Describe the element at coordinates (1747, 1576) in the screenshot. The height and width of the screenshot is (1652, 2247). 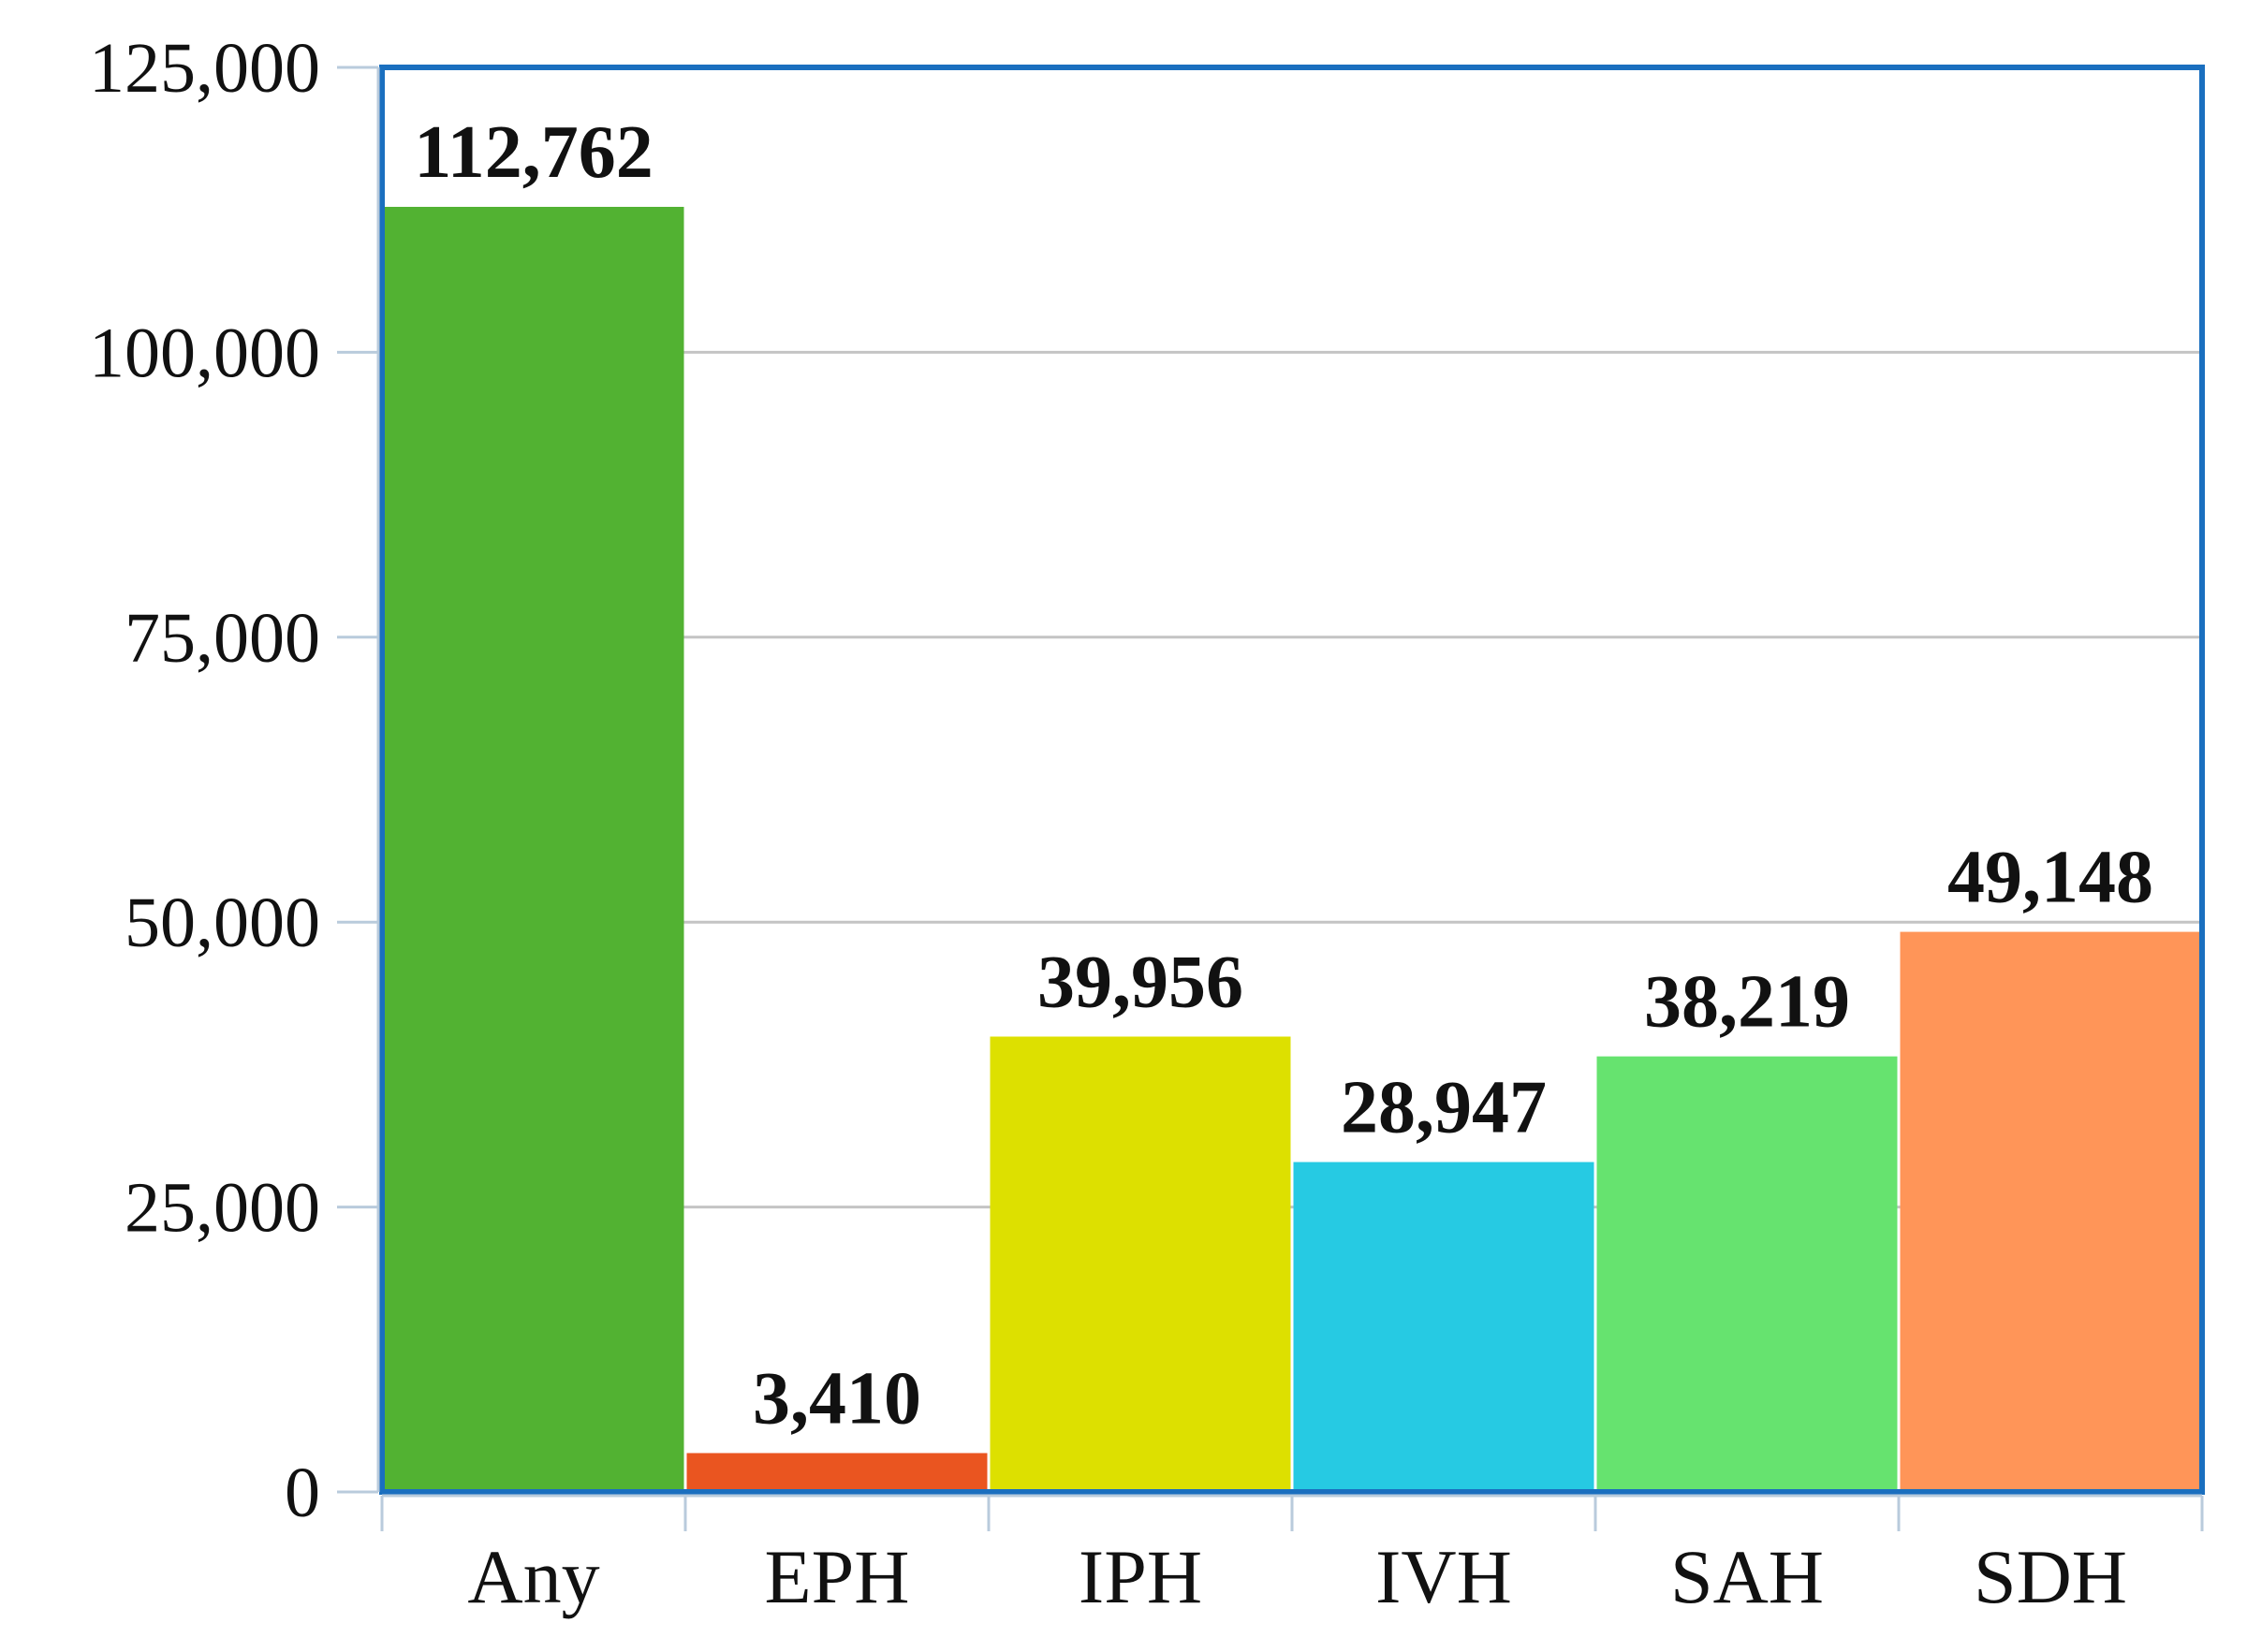
I see `x-tick-label: SAH` at that location.